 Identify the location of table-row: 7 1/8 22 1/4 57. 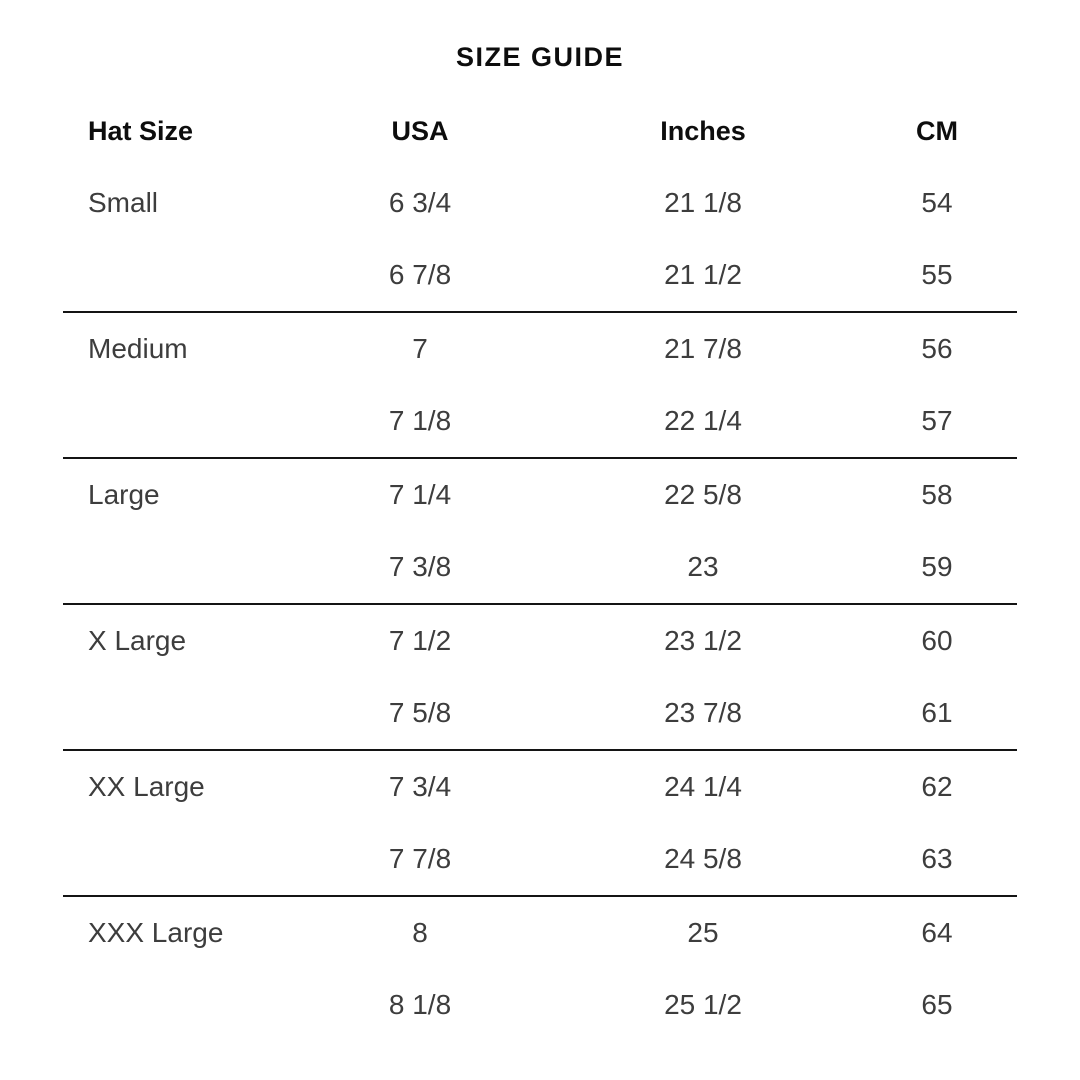
(540, 421).